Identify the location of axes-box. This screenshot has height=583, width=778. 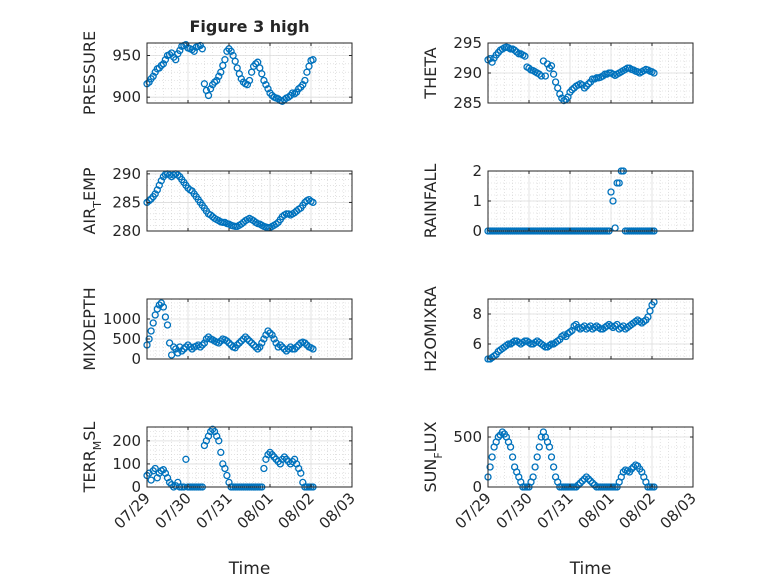
(249, 73).